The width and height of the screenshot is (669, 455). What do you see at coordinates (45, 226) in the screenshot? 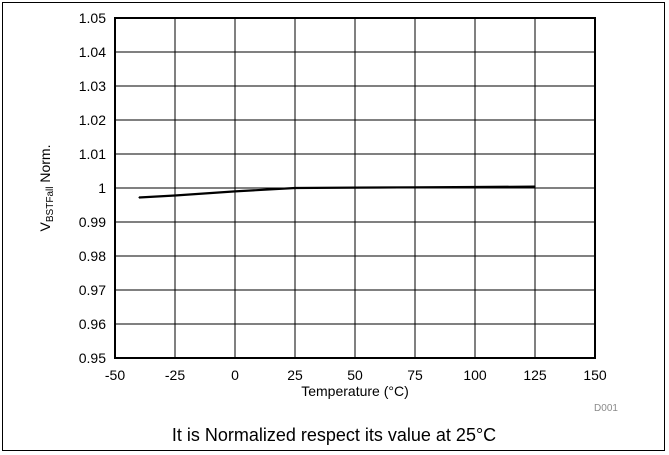
I see `y-axis-label-main: V` at bounding box center [45, 226].